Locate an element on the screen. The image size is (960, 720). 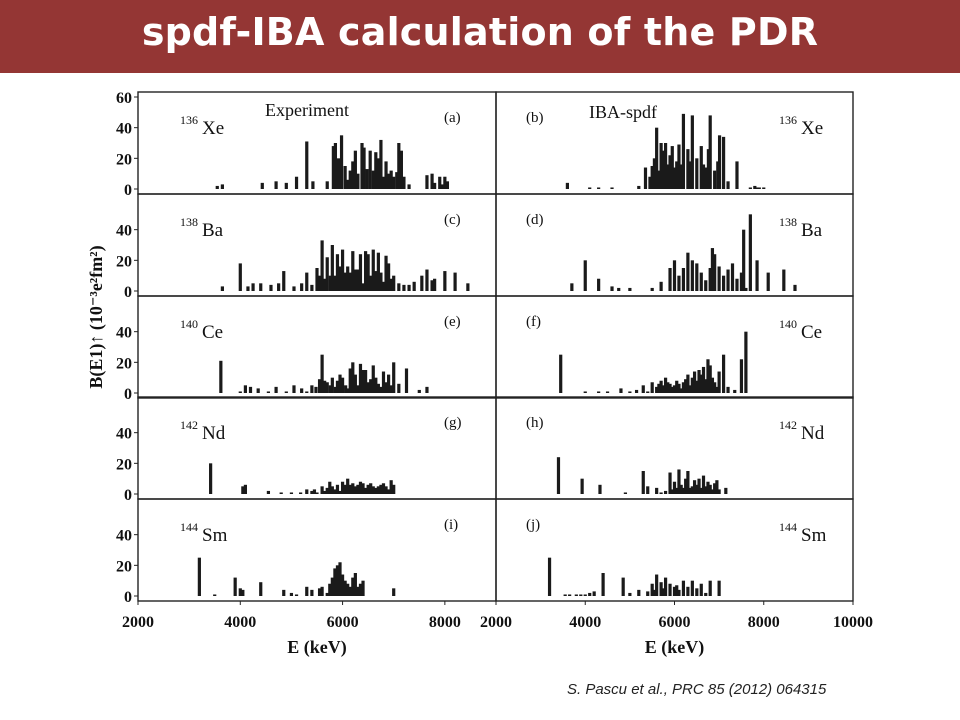
y-axis-label: B(E1)↑ (10⁻³e²fm²) is located at coordinates (96, 316).